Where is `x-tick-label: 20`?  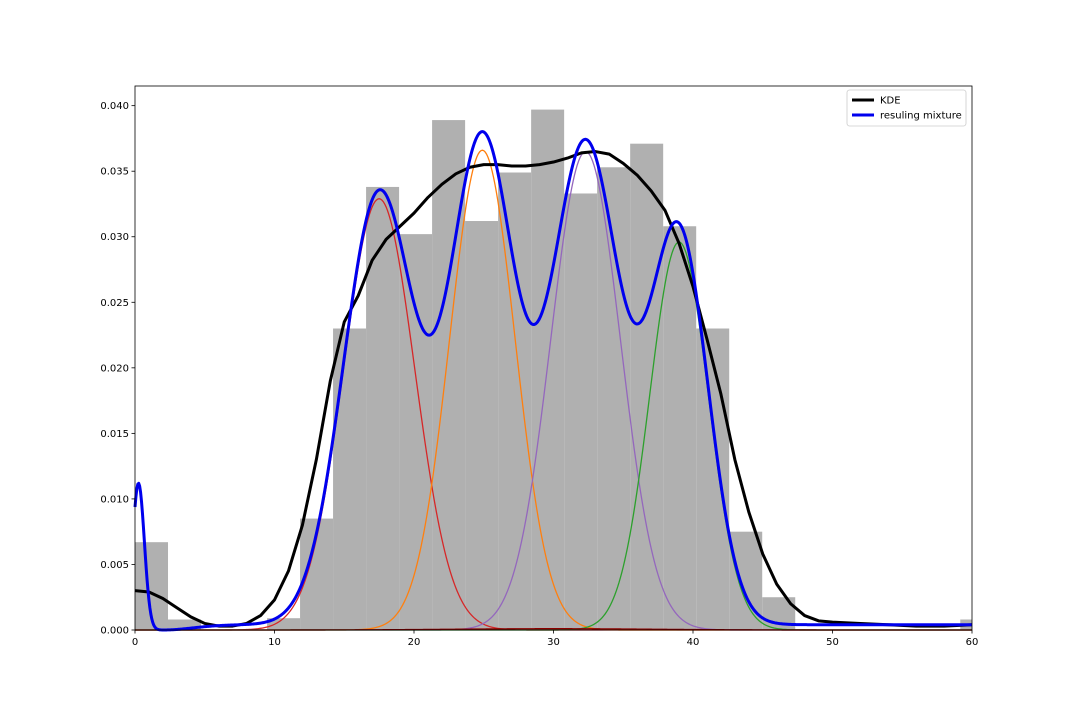 x-tick-label: 20 is located at coordinates (414, 642).